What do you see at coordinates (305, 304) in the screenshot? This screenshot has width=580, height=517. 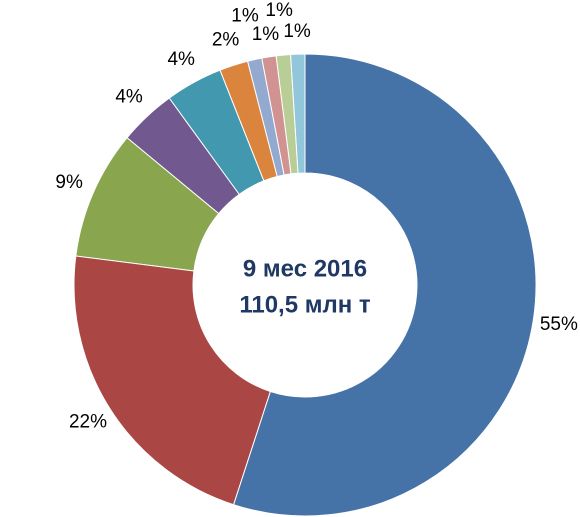 I see `center-text: 110,5 млн т` at bounding box center [305, 304].